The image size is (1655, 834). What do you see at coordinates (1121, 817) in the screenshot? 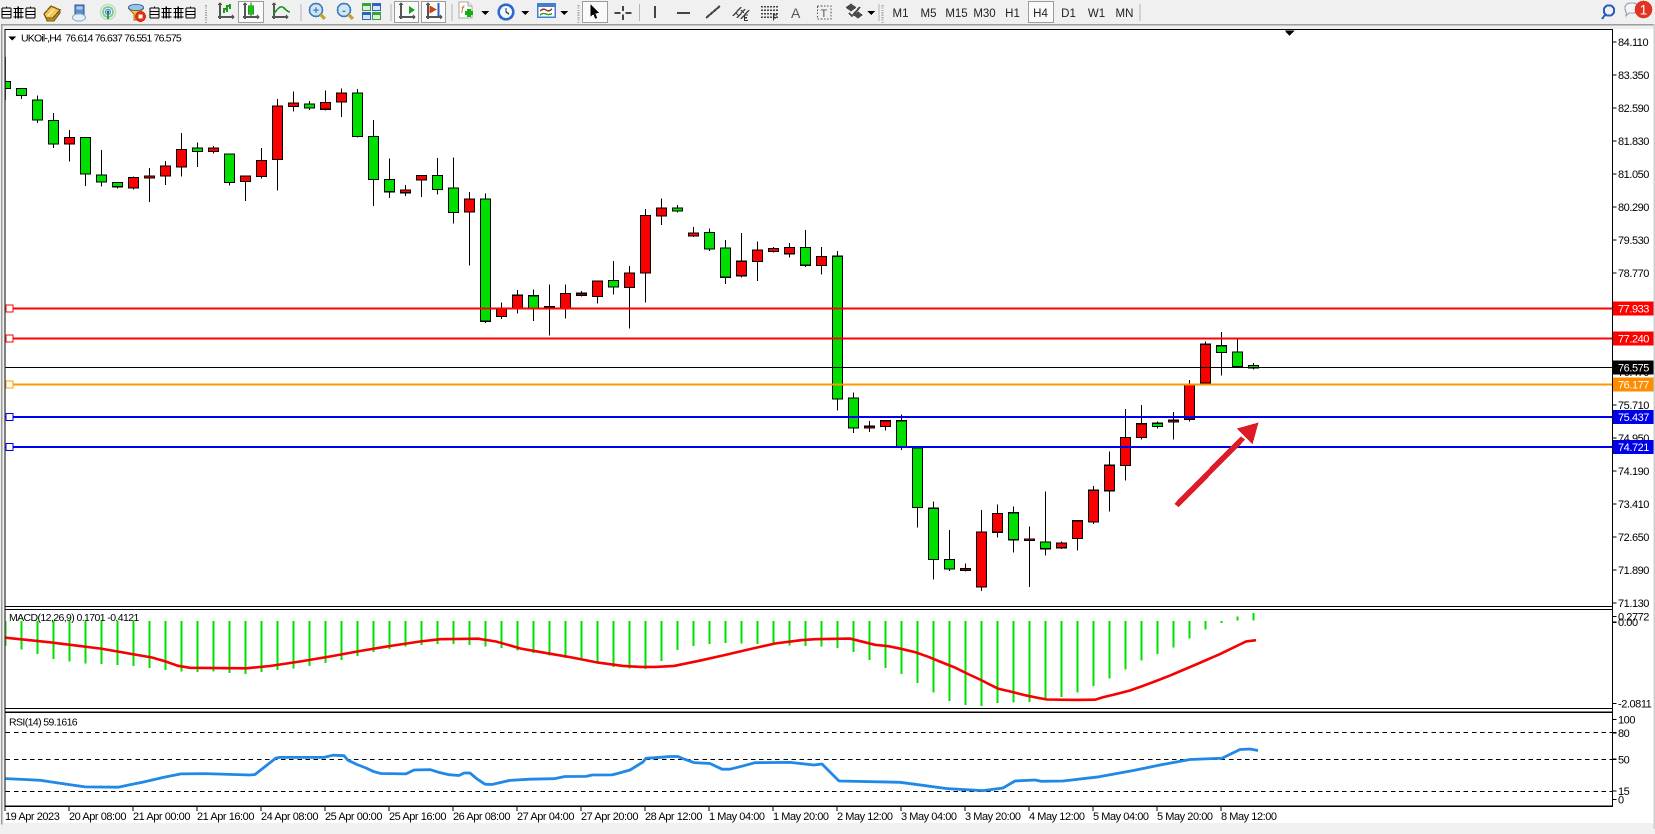
I see `svg-text: 5 May 04:00` at bounding box center [1121, 817].